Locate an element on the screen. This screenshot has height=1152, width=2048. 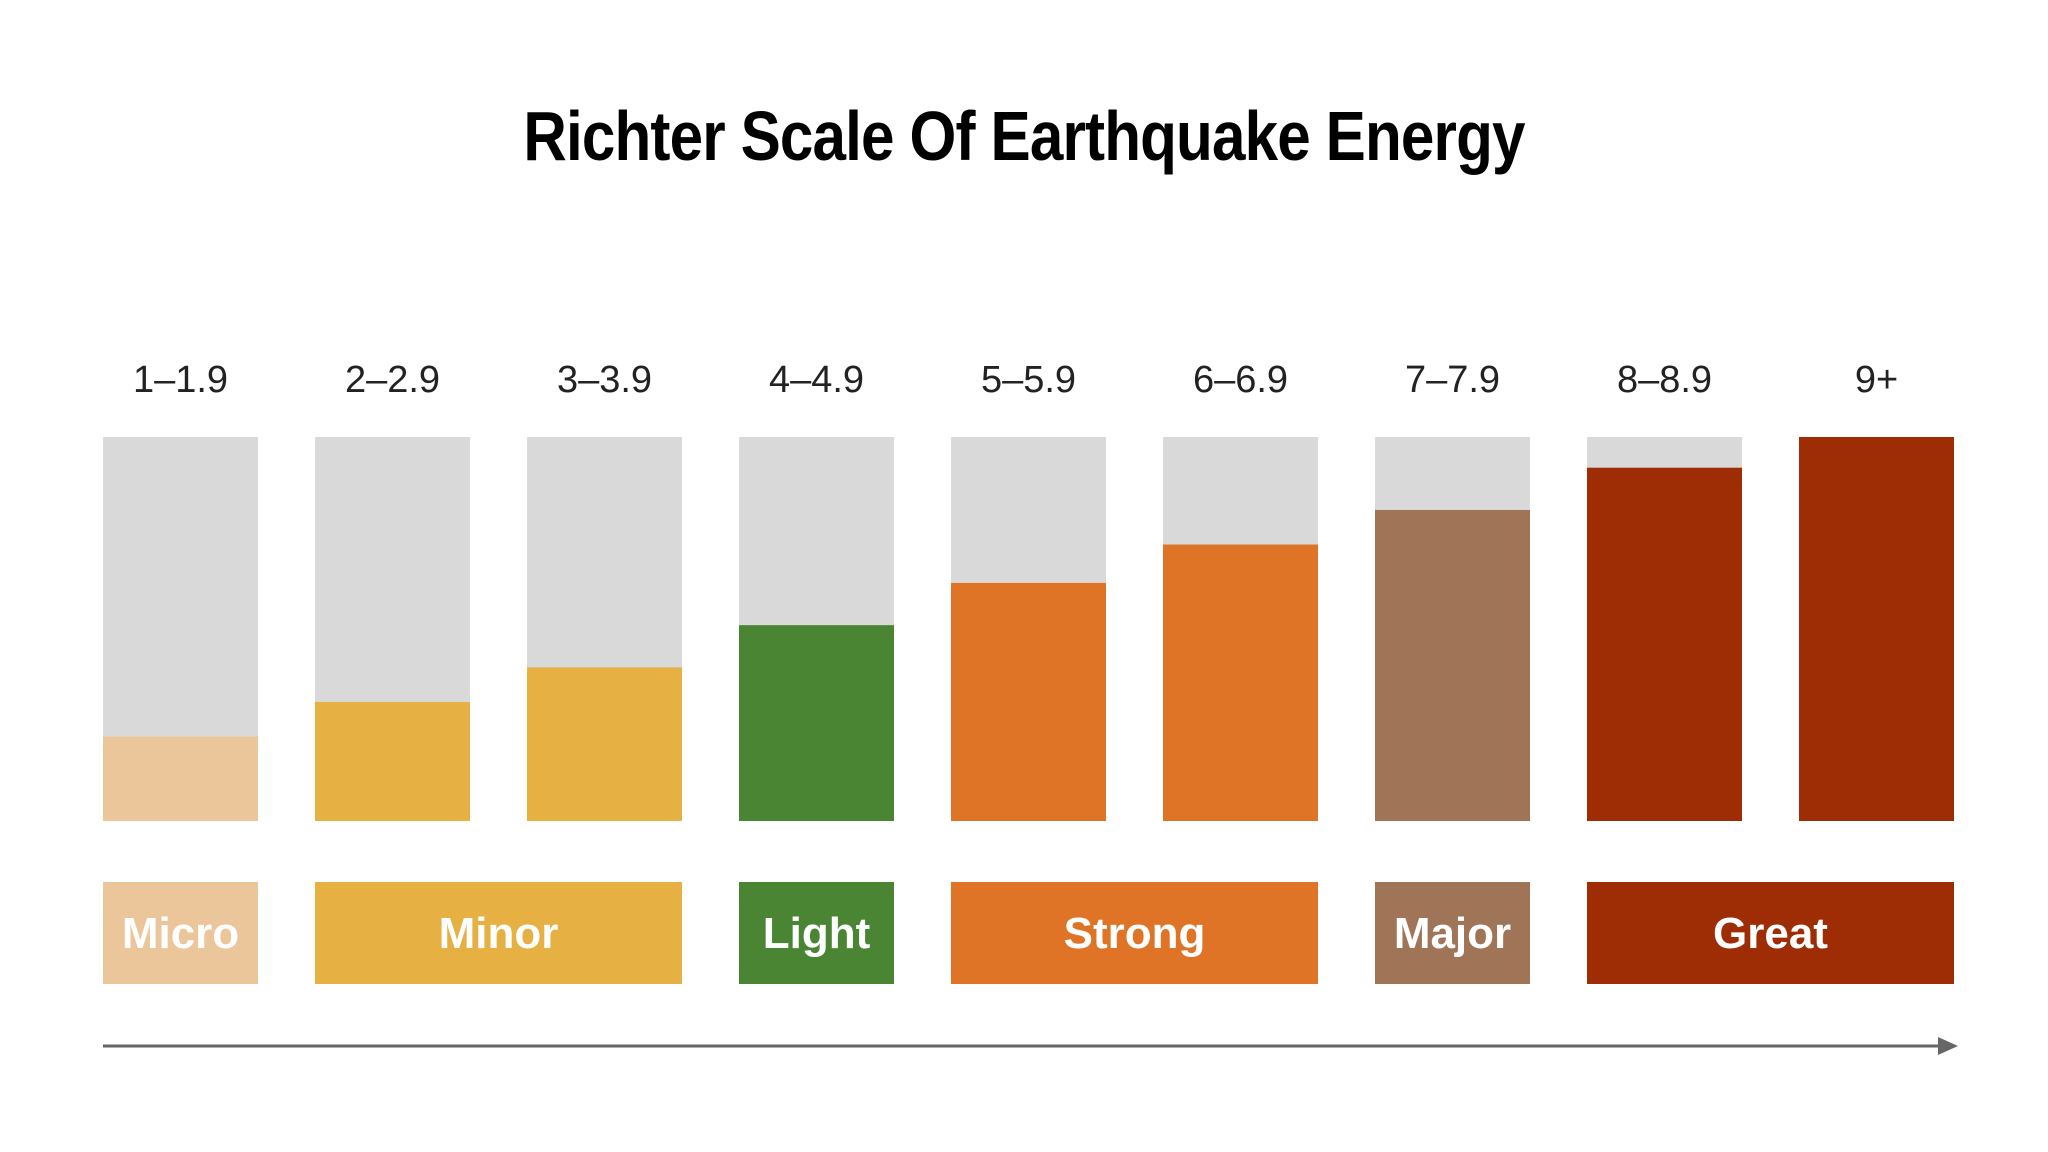
category-label: Strong is located at coordinates (1135, 933).